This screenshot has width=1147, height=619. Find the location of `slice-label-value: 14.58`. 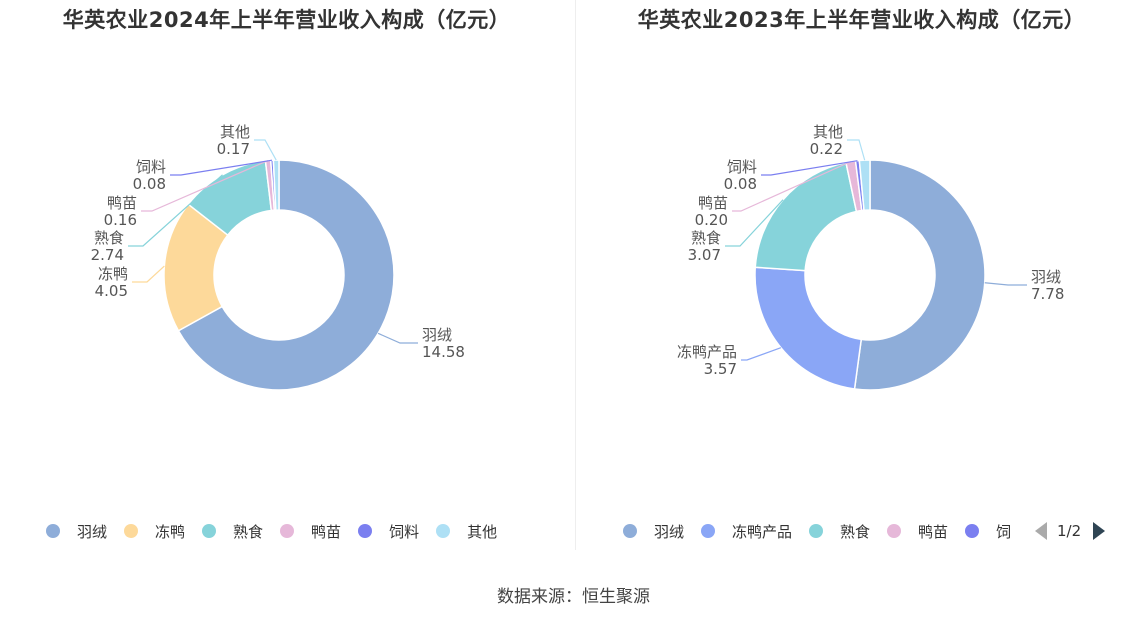

slice-label-value: 14.58 is located at coordinates (443, 352).